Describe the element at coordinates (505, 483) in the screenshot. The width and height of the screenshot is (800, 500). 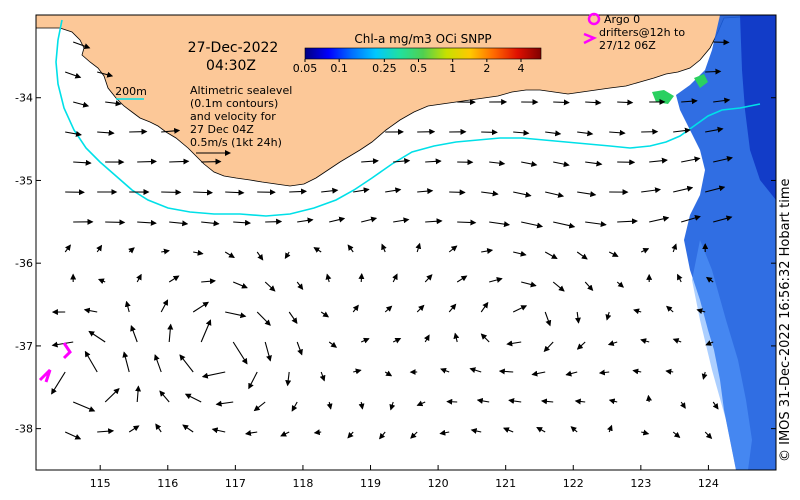
I see `x-tick-label: 121` at that location.